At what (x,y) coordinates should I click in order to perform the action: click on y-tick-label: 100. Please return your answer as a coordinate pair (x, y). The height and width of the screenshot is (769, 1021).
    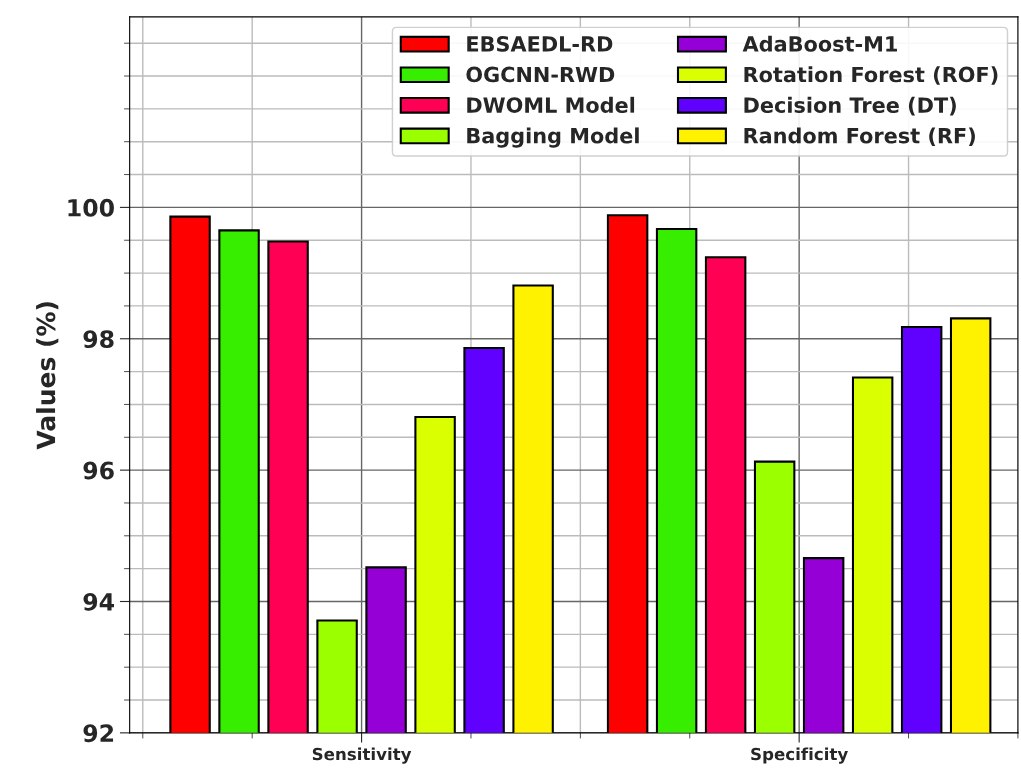
    Looking at the image, I should click on (91, 207).